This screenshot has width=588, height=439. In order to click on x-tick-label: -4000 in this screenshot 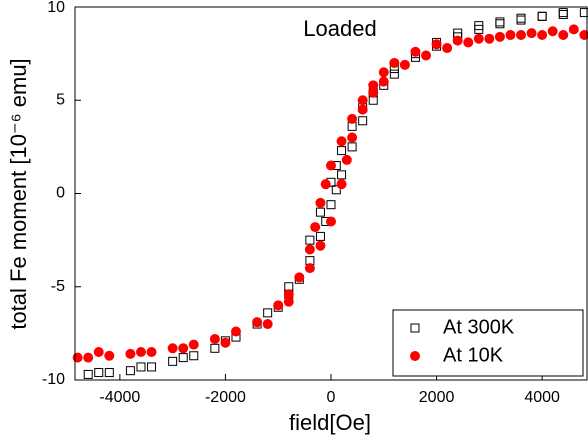, I will do `click(119, 397)`.